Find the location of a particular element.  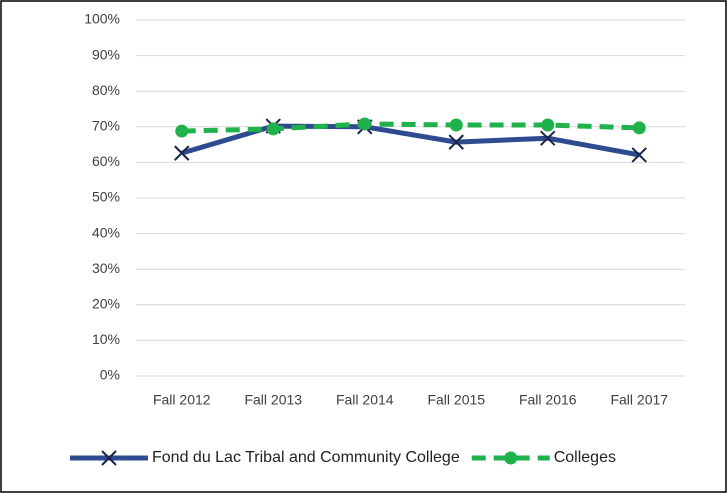

y-tick-label: 100% is located at coordinates (102, 19).